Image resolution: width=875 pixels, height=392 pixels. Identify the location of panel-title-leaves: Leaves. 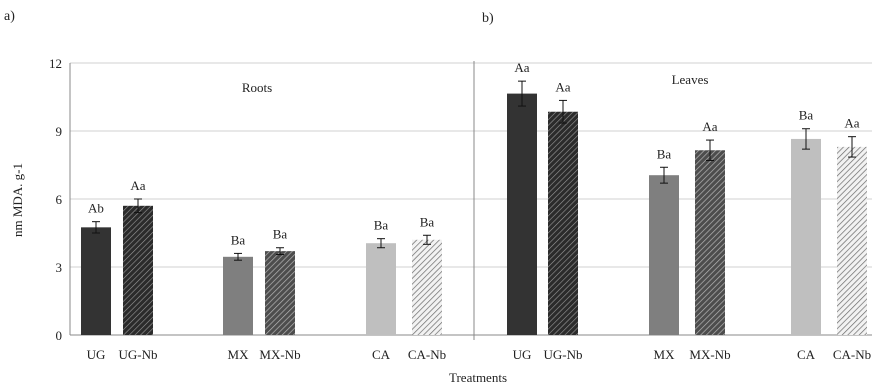
(690, 79).